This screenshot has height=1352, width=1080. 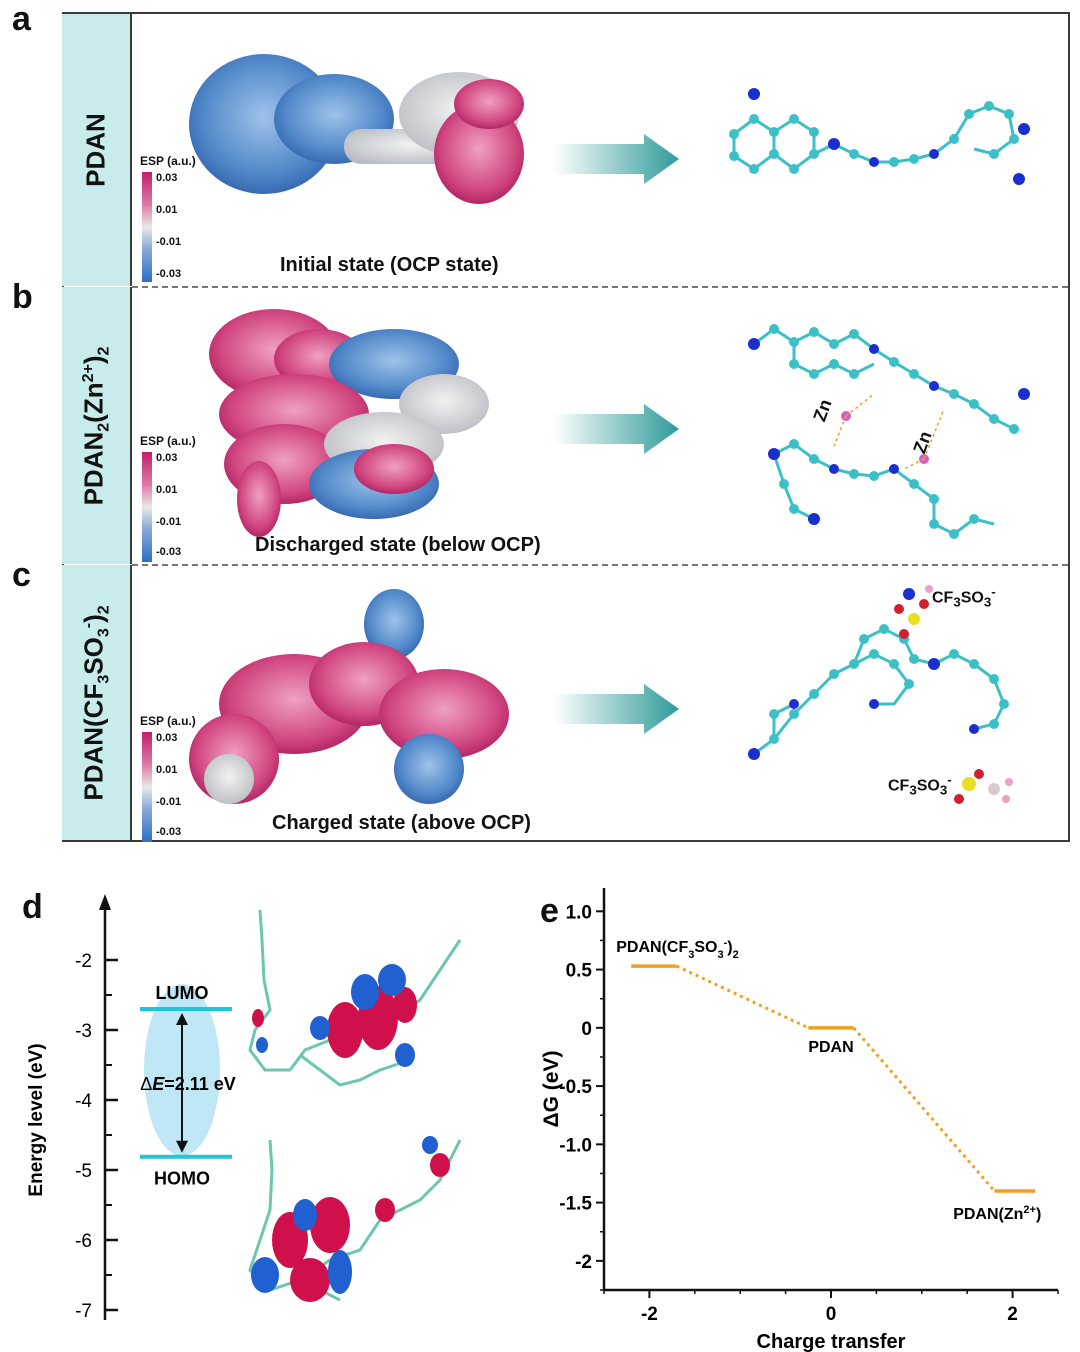 I want to click on caption-c: Charged state (above OCP), so click(x=401, y=823).